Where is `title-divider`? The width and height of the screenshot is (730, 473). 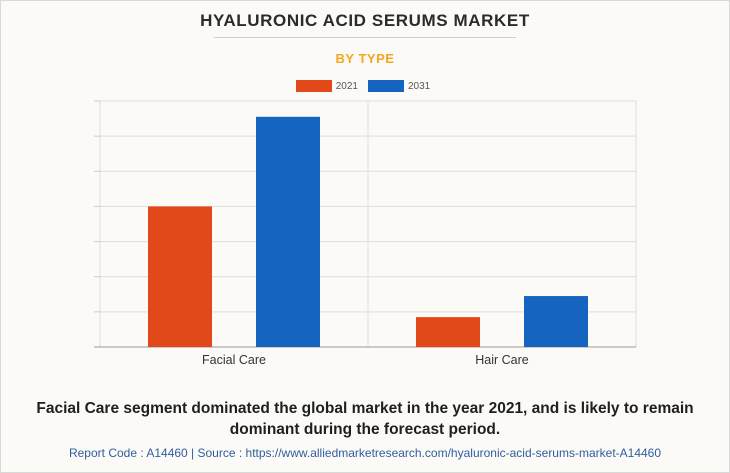
title-divider is located at coordinates (365, 37).